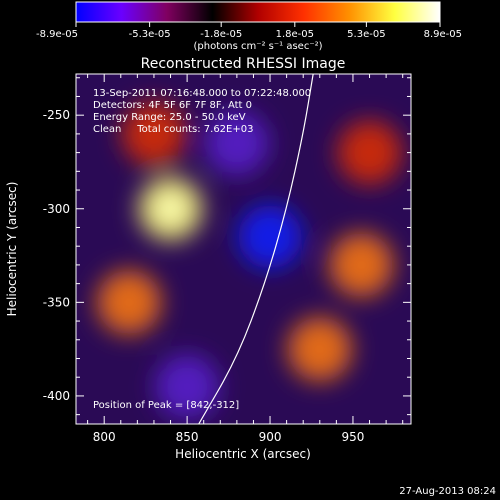 This screenshot has width=500, height=500. Describe the element at coordinates (243, 64) in the screenshot. I see `chart-title: Reconstructed RHESSI Image` at that location.